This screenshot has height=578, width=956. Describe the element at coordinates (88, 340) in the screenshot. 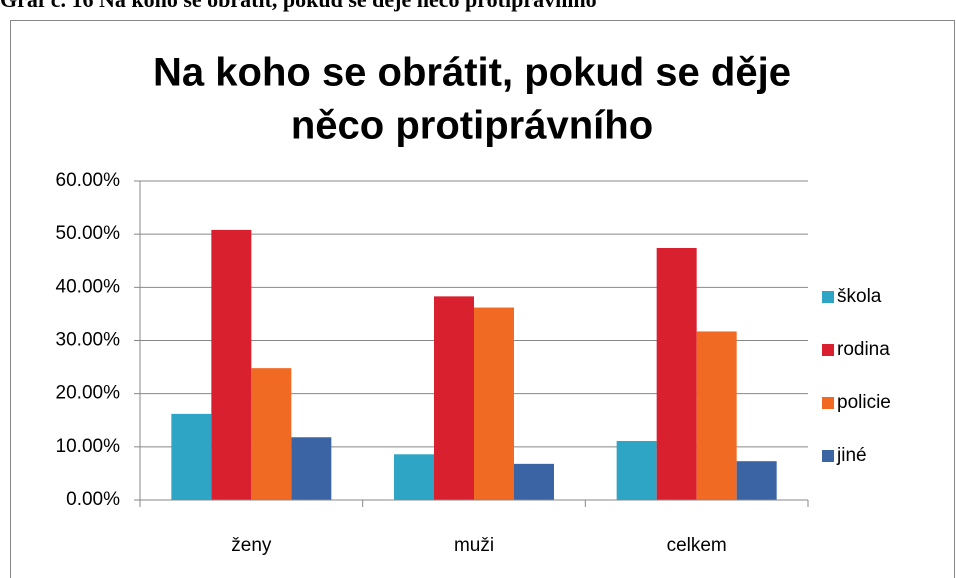

I see `y-tick-label: 30.00%` at that location.